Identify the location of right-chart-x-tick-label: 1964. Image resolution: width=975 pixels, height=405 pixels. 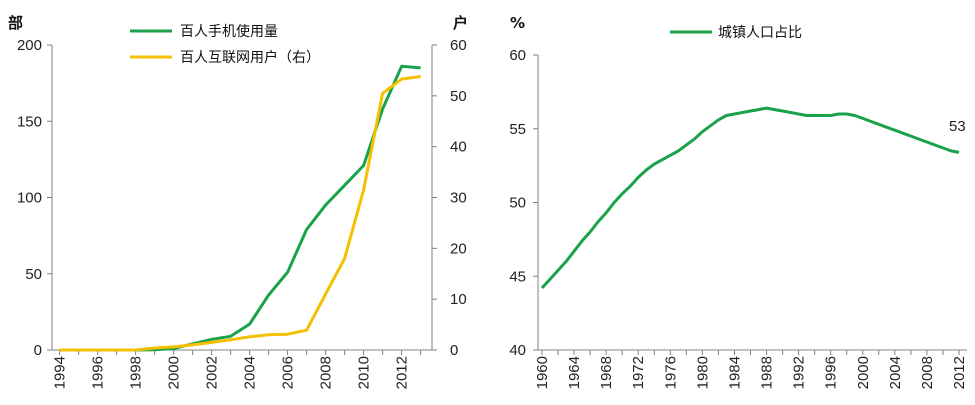
(574, 372).